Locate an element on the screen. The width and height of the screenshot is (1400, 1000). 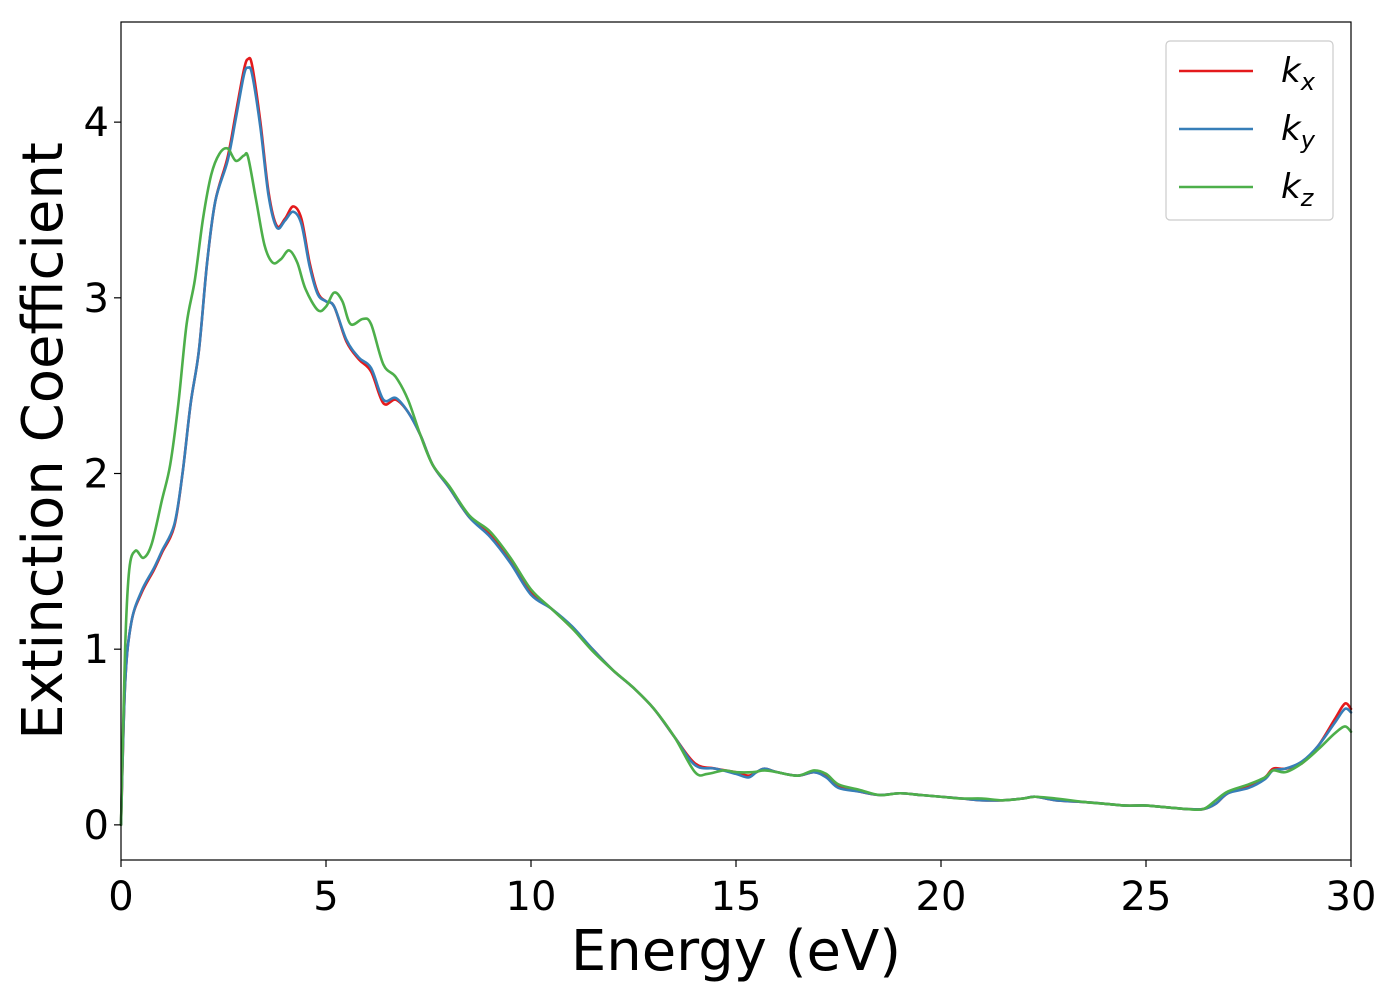
y-axis-ticks: 0 1 2 3 4 is located at coordinates (102, 474).